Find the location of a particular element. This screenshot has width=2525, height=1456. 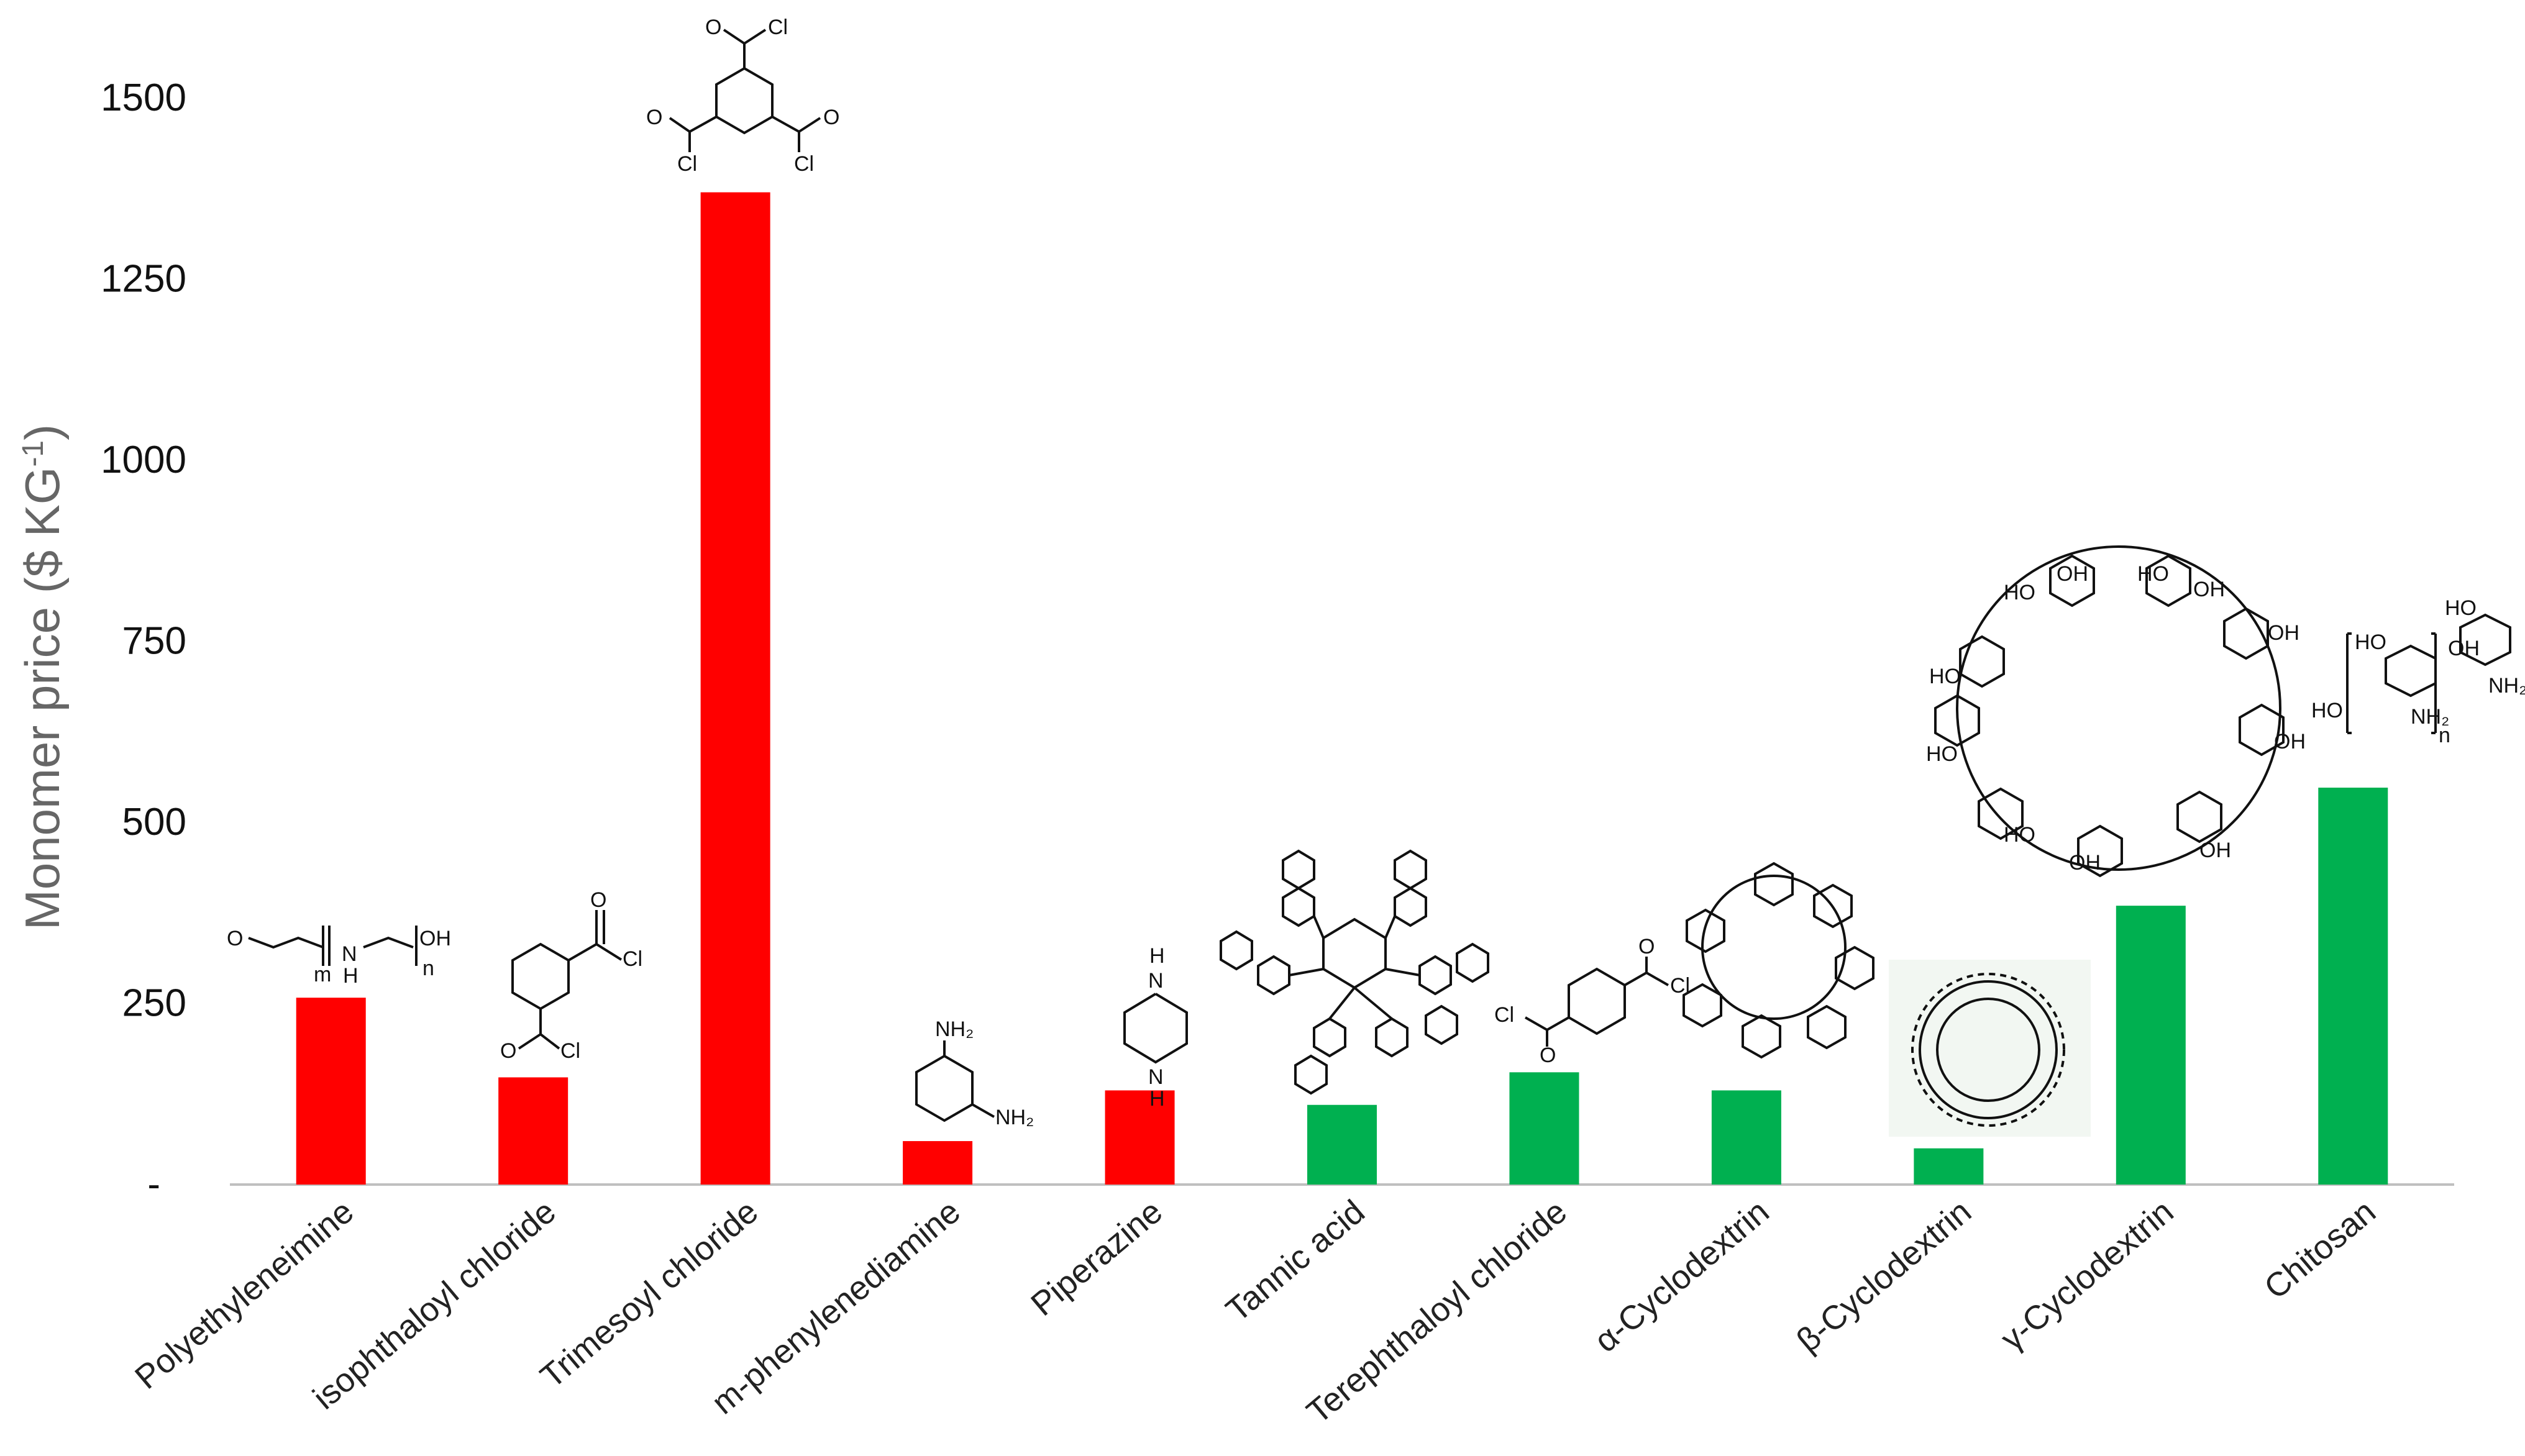

y-axis-label: Monomer price ($ KG-1) is located at coordinates (42, 677).